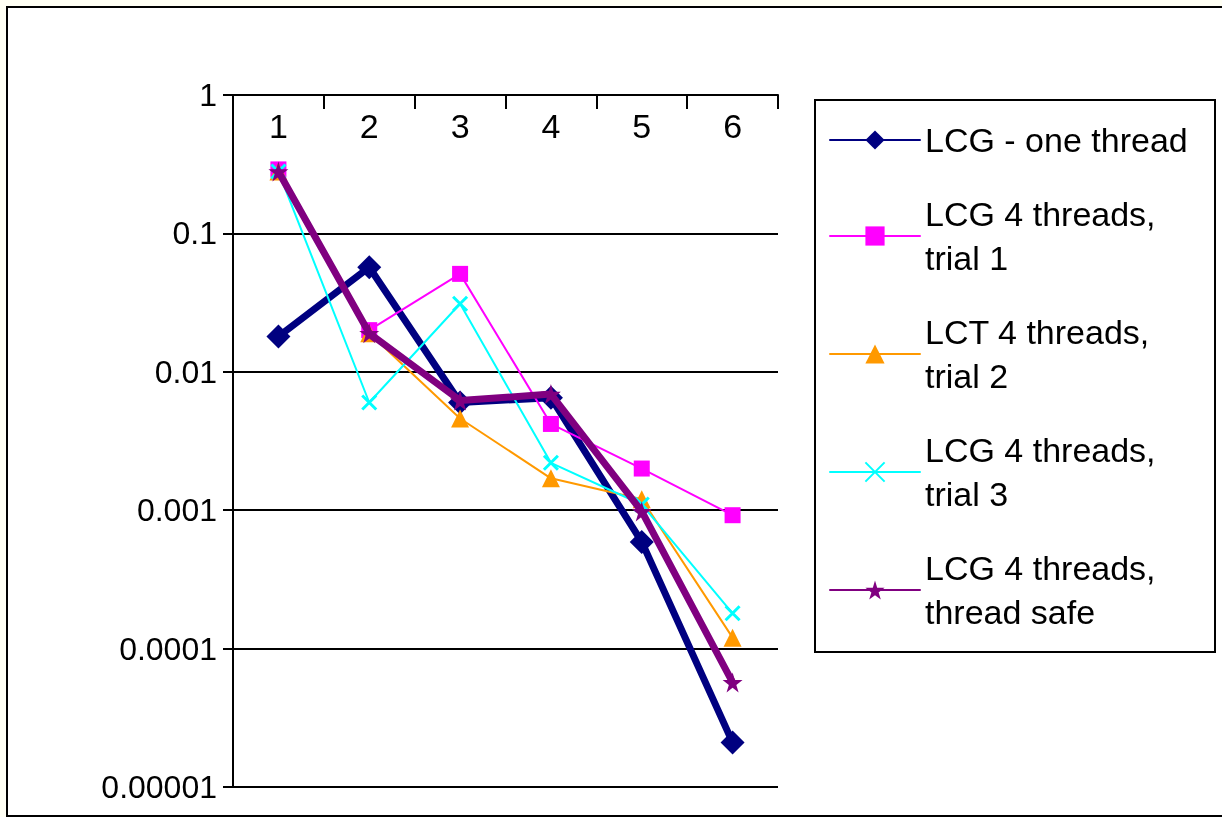  Describe the element at coordinates (642, 126) in the screenshot. I see `x-tick-label: 5` at that location.